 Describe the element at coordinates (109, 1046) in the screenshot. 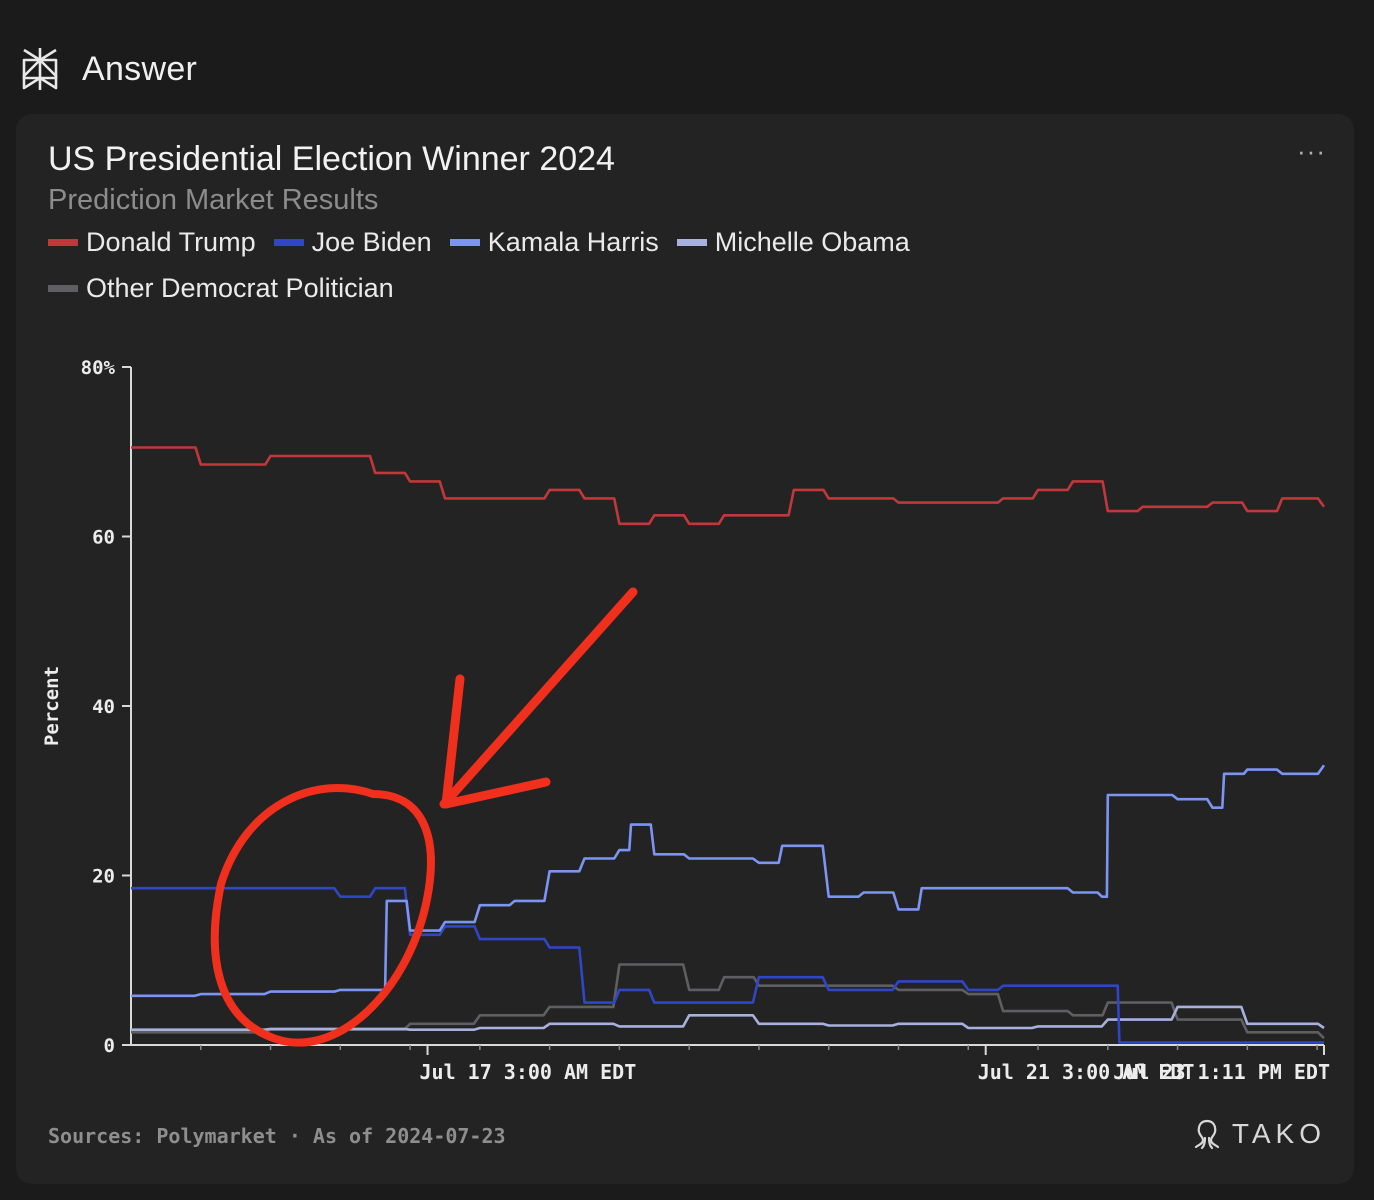

I see `y-tick-label: 0` at that location.